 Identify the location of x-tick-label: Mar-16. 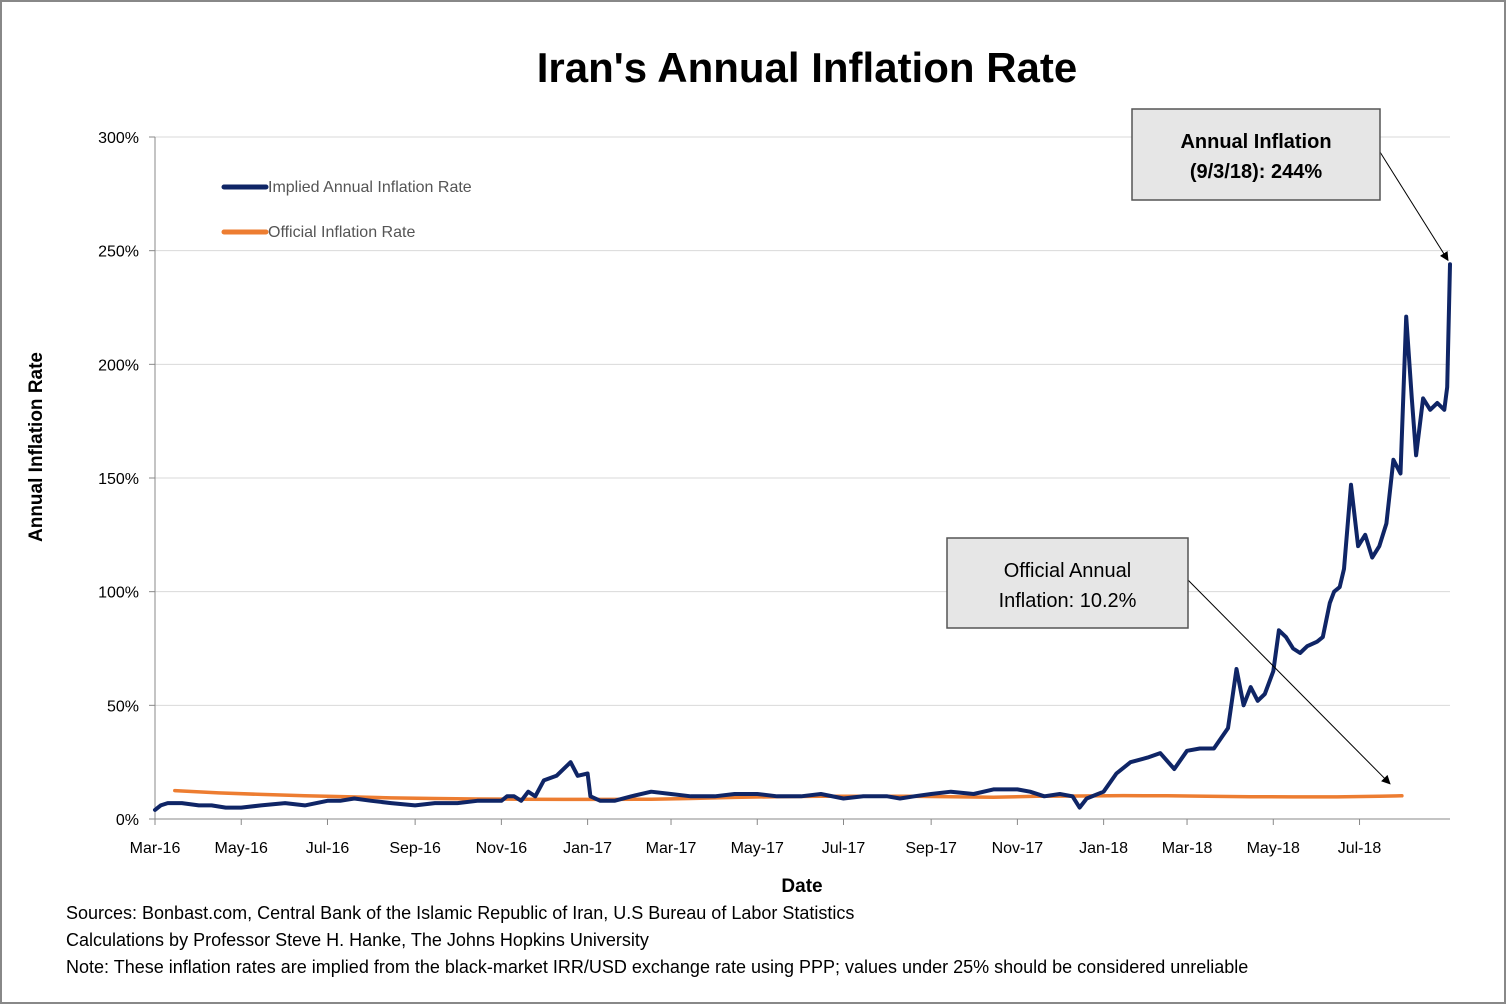
(155, 848).